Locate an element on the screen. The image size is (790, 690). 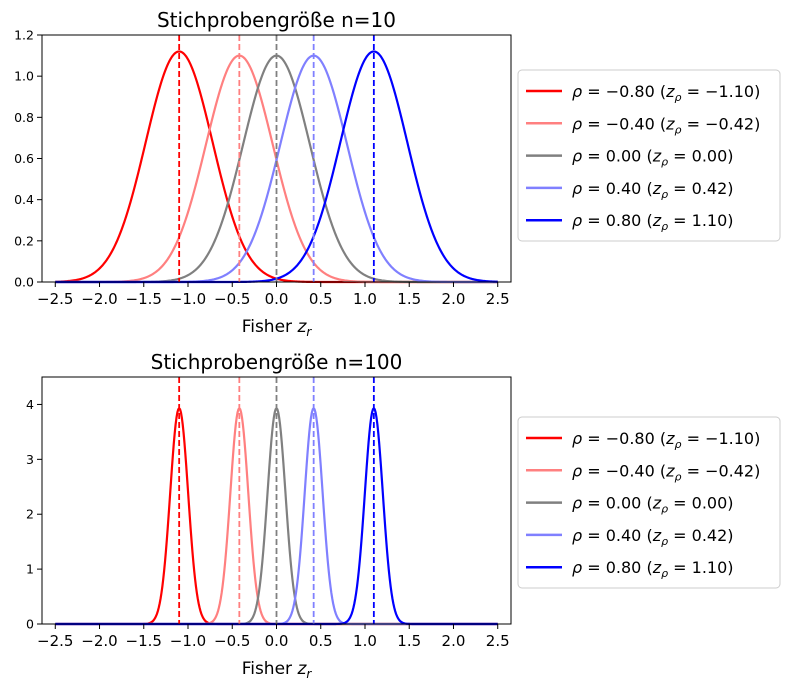
y-tick-label: 0.0 is located at coordinates (24, 282).